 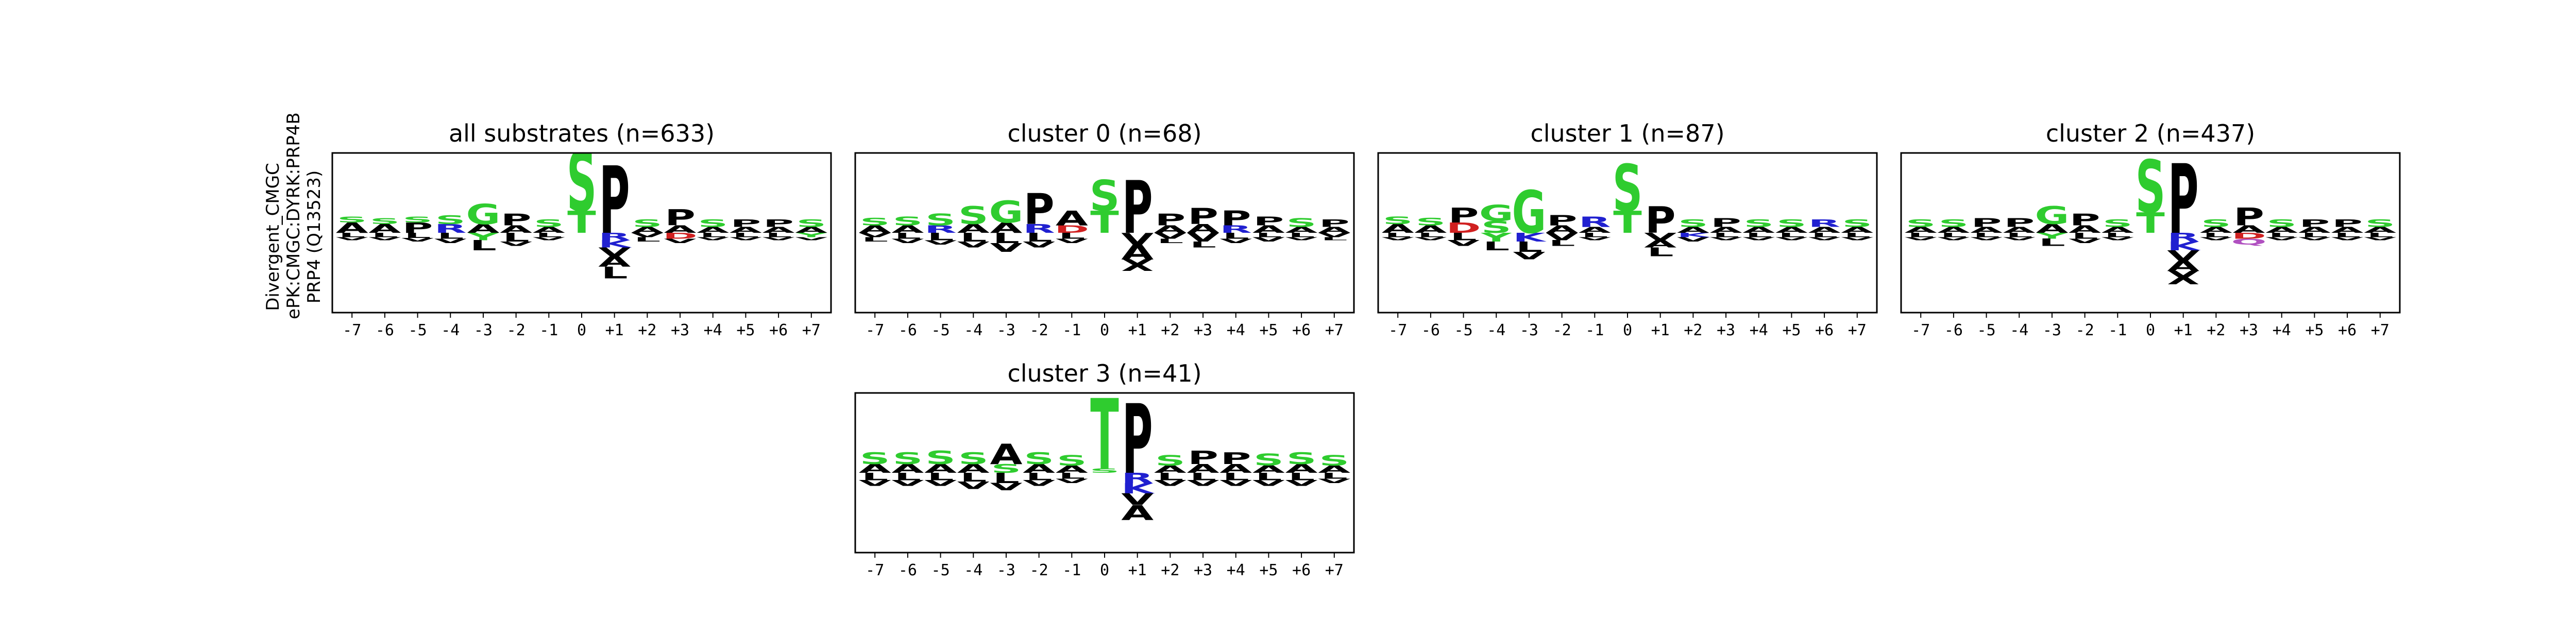 I want to click on x-tick-label: -6, so click(x=1953, y=330).